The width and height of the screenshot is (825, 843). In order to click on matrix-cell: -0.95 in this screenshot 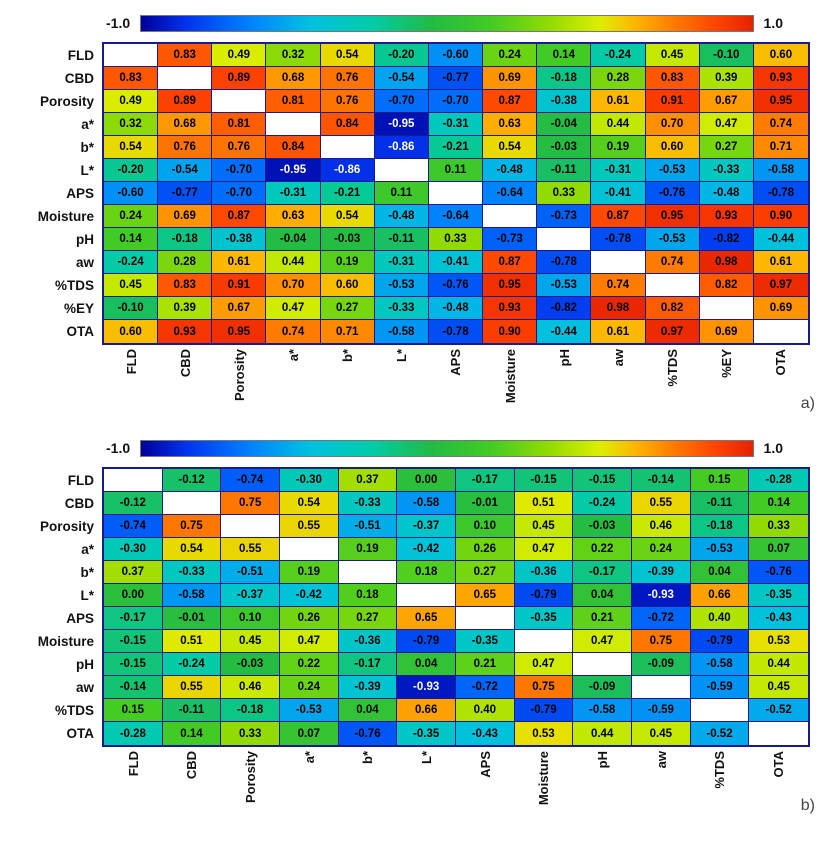, I will do `click(293, 170)`.